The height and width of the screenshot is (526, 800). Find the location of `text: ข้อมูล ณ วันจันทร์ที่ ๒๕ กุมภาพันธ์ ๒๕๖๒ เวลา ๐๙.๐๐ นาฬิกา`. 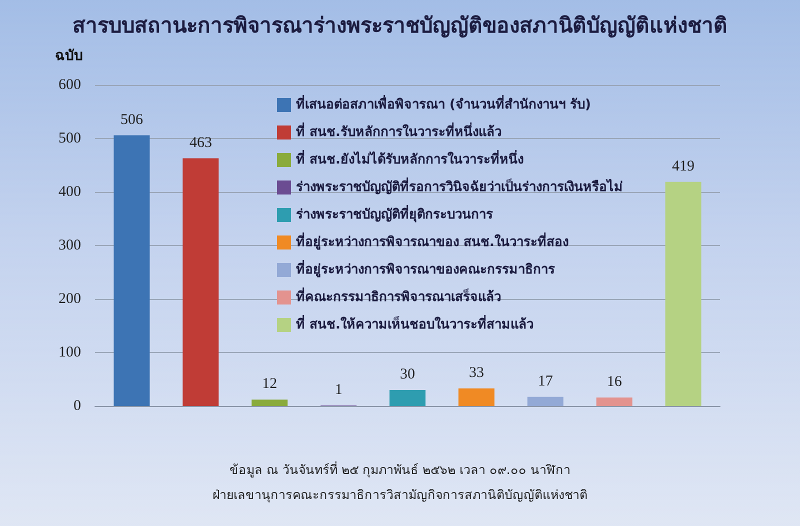

text: ข้อมูล ณ วันจันทร์ที่ ๒๕ กุมภาพันธ์ ๒๕๖๒ เวลา ๐๙.๐๐ นาฬิกา is located at coordinates (400, 469).